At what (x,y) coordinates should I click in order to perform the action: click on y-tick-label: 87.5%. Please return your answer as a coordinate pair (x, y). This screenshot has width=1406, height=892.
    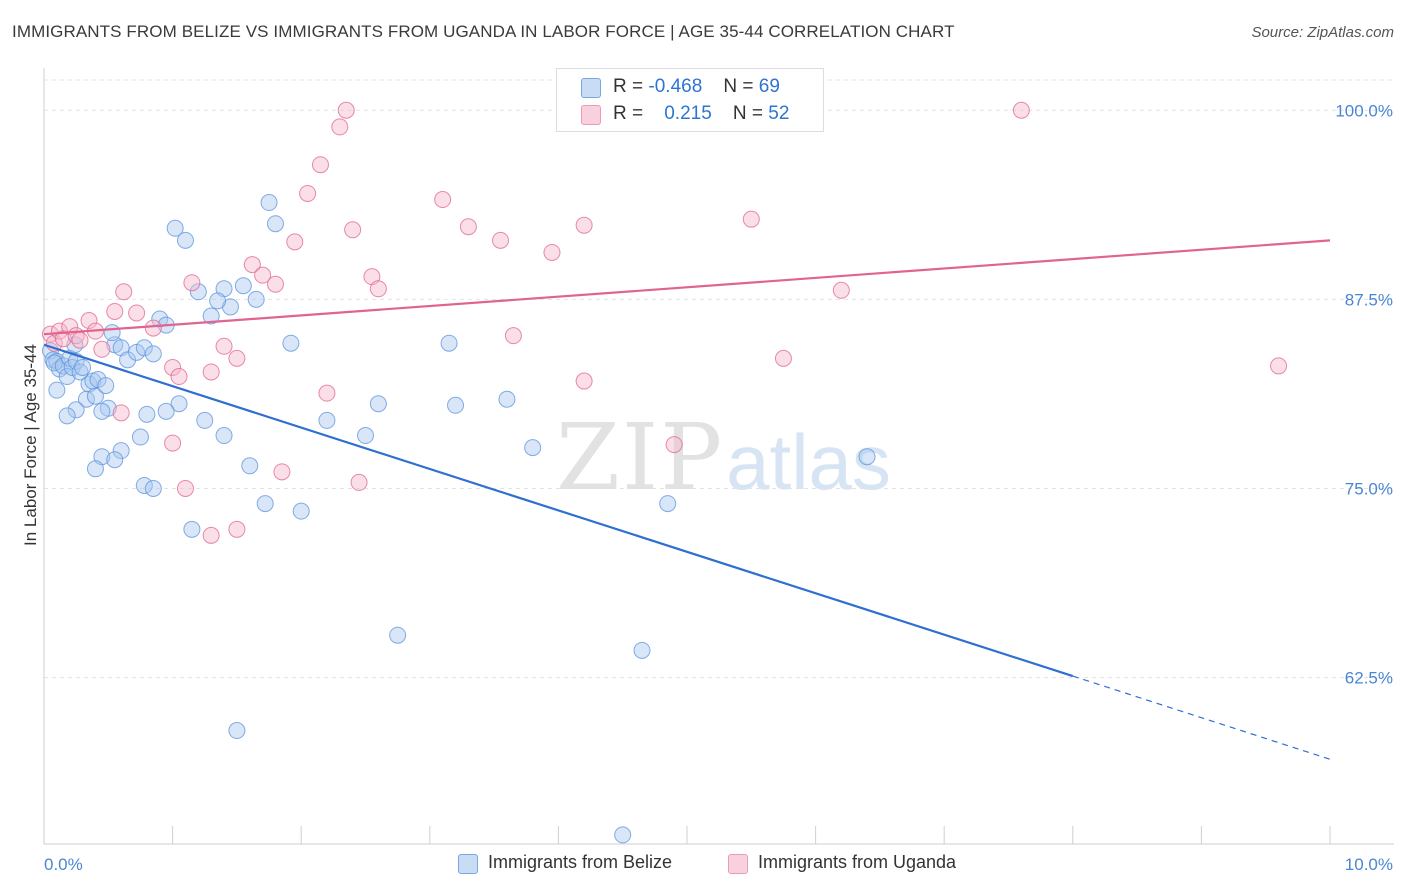
    Looking at the image, I should click on (1369, 299).